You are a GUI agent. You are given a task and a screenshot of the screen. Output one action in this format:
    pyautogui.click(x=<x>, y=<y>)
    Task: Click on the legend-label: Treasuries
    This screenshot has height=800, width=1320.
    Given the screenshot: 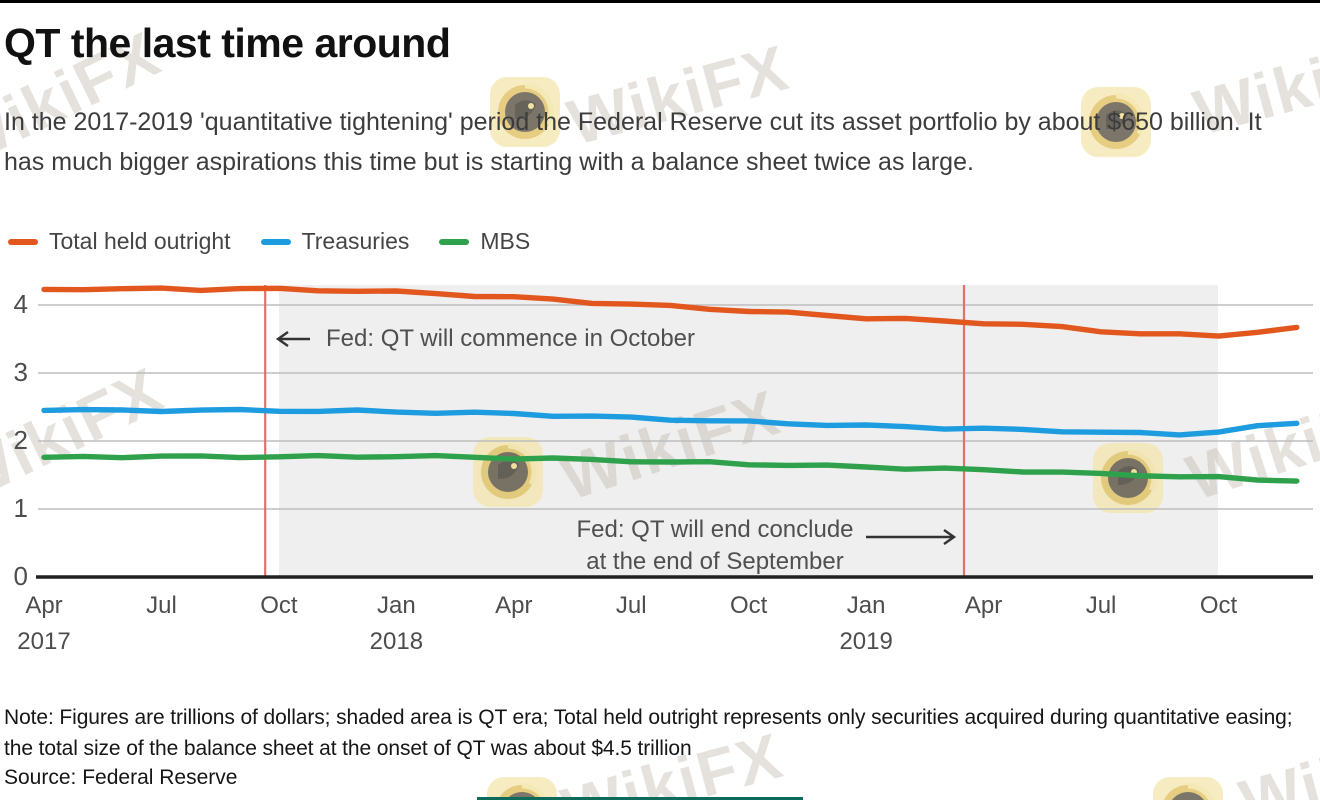 What is the action you would take?
    pyautogui.click(x=355, y=241)
    